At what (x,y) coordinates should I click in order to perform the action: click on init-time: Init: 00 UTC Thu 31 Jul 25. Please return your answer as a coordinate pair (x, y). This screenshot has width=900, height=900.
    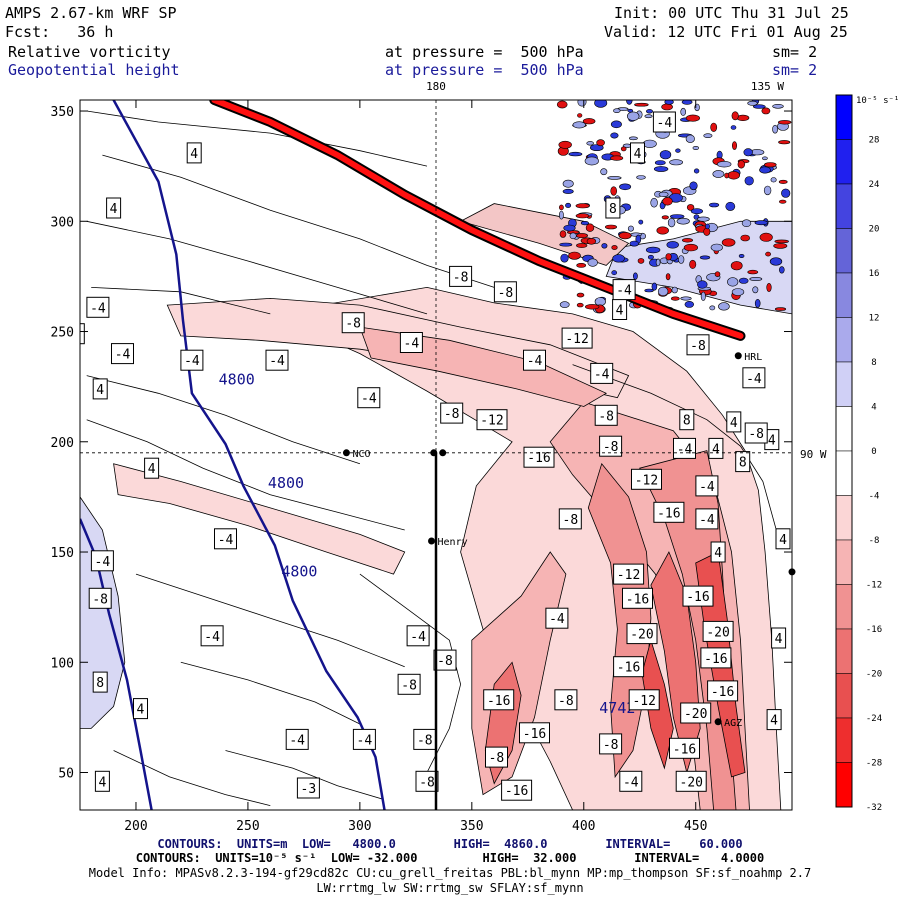
    Looking at the image, I should click on (731, 13).